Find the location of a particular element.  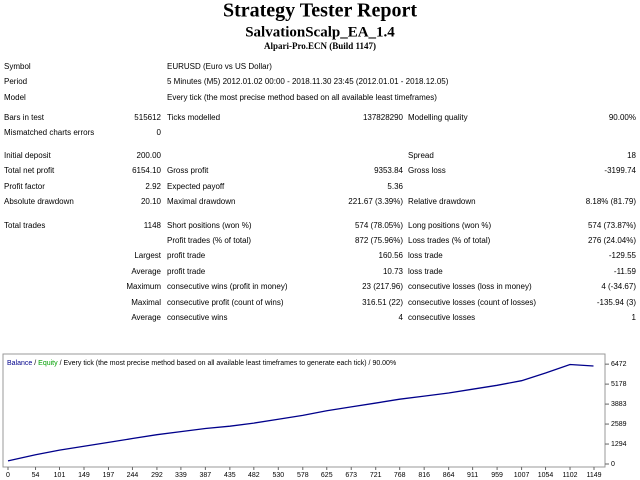

report-cell: 4 is located at coordinates (401, 317).